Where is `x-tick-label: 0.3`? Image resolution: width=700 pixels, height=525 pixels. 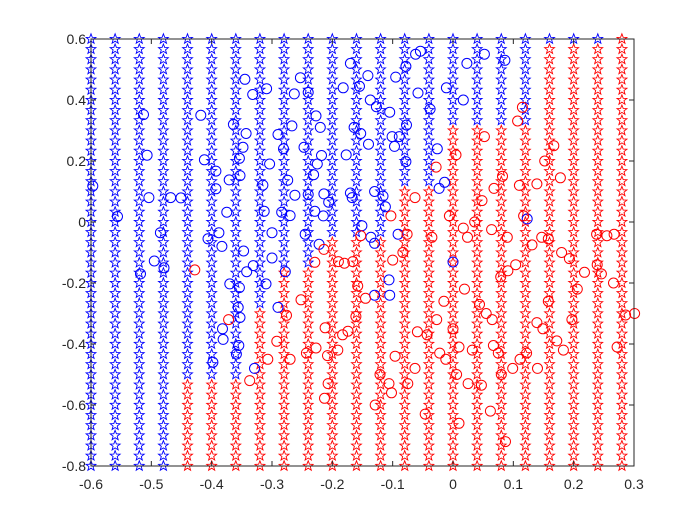
x-tick-label: 0.3 is located at coordinates (634, 484).